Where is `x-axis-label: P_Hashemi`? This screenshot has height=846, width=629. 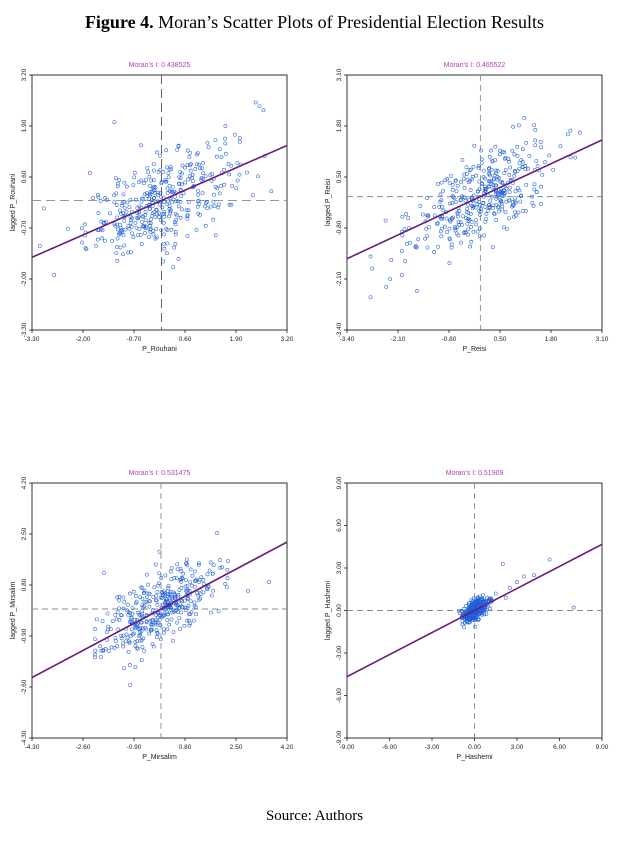 x-axis-label: P_Hashemi is located at coordinates (474, 757).